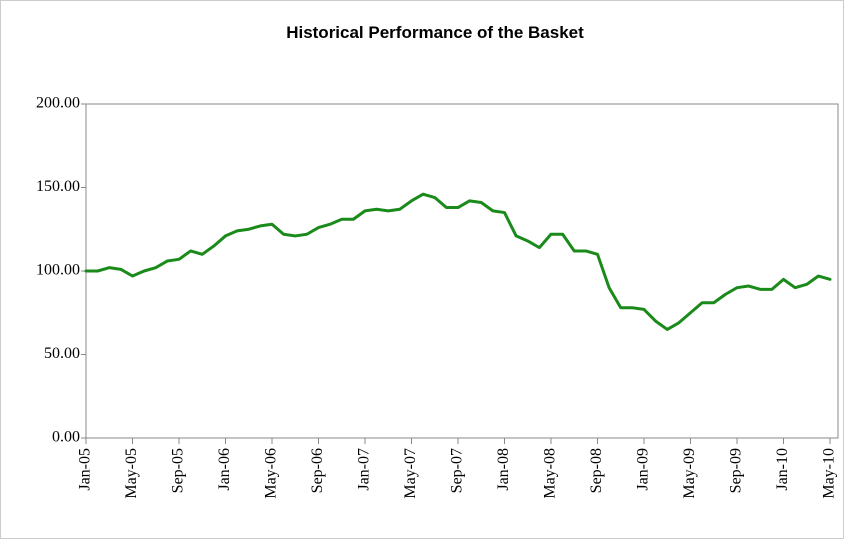 Image resolution: width=844 pixels, height=539 pixels. I want to click on y-tick-label: 0.00, so click(66, 437).